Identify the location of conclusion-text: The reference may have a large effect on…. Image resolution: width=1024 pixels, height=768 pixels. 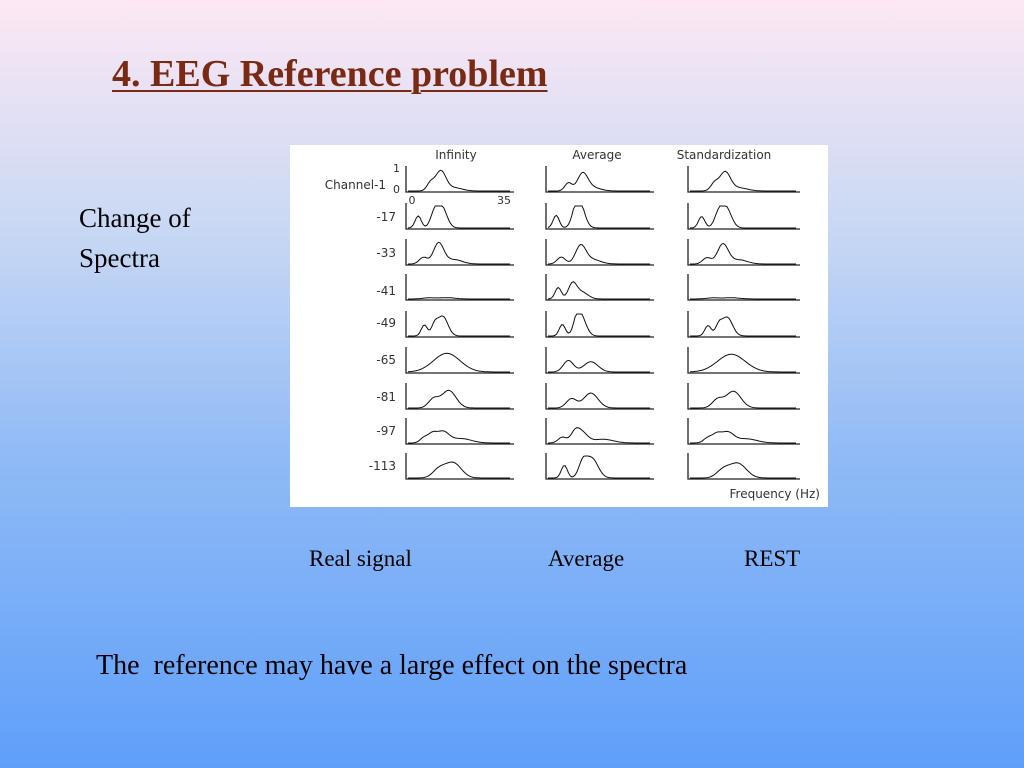
(392, 665).